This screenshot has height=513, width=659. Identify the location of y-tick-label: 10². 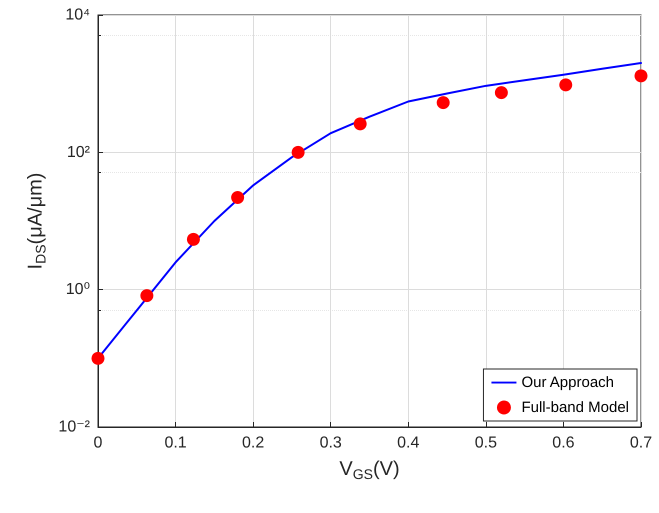
(78, 152).